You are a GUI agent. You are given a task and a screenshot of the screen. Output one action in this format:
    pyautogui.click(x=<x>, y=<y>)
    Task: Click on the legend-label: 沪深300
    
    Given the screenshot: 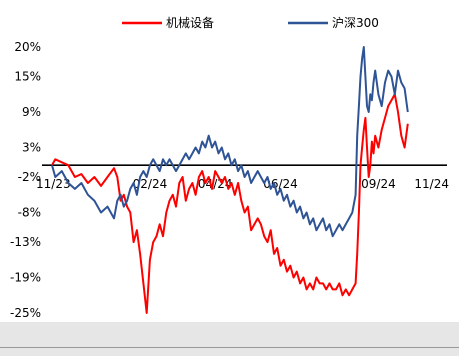 What is the action you would take?
    pyautogui.click(x=355, y=23)
    